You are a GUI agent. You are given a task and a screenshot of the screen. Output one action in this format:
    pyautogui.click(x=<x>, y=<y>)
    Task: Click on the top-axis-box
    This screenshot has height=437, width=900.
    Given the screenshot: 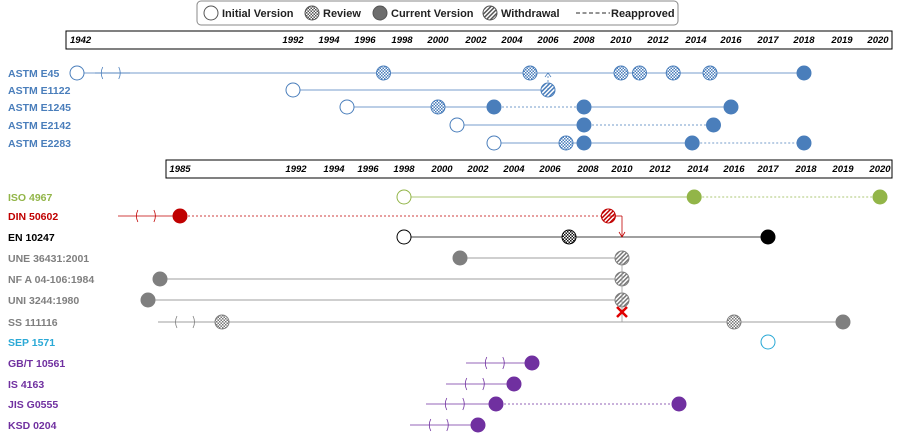 What is the action you would take?
    pyautogui.click(x=479, y=40)
    